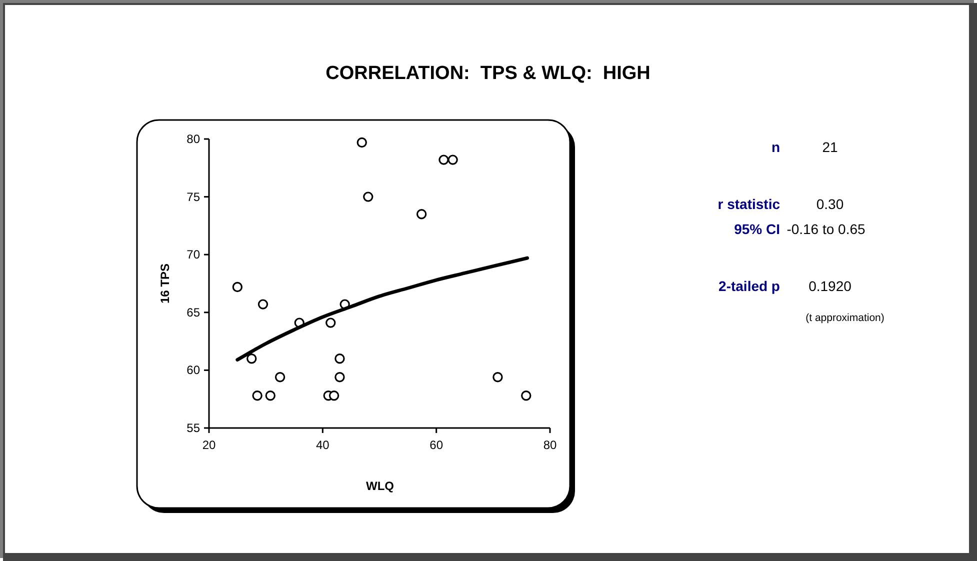 The height and width of the screenshot is (561, 977). What do you see at coordinates (488, 73) in the screenshot?
I see `chart-title: CORRELATION: TPS & WLQ: HIGH` at bounding box center [488, 73].